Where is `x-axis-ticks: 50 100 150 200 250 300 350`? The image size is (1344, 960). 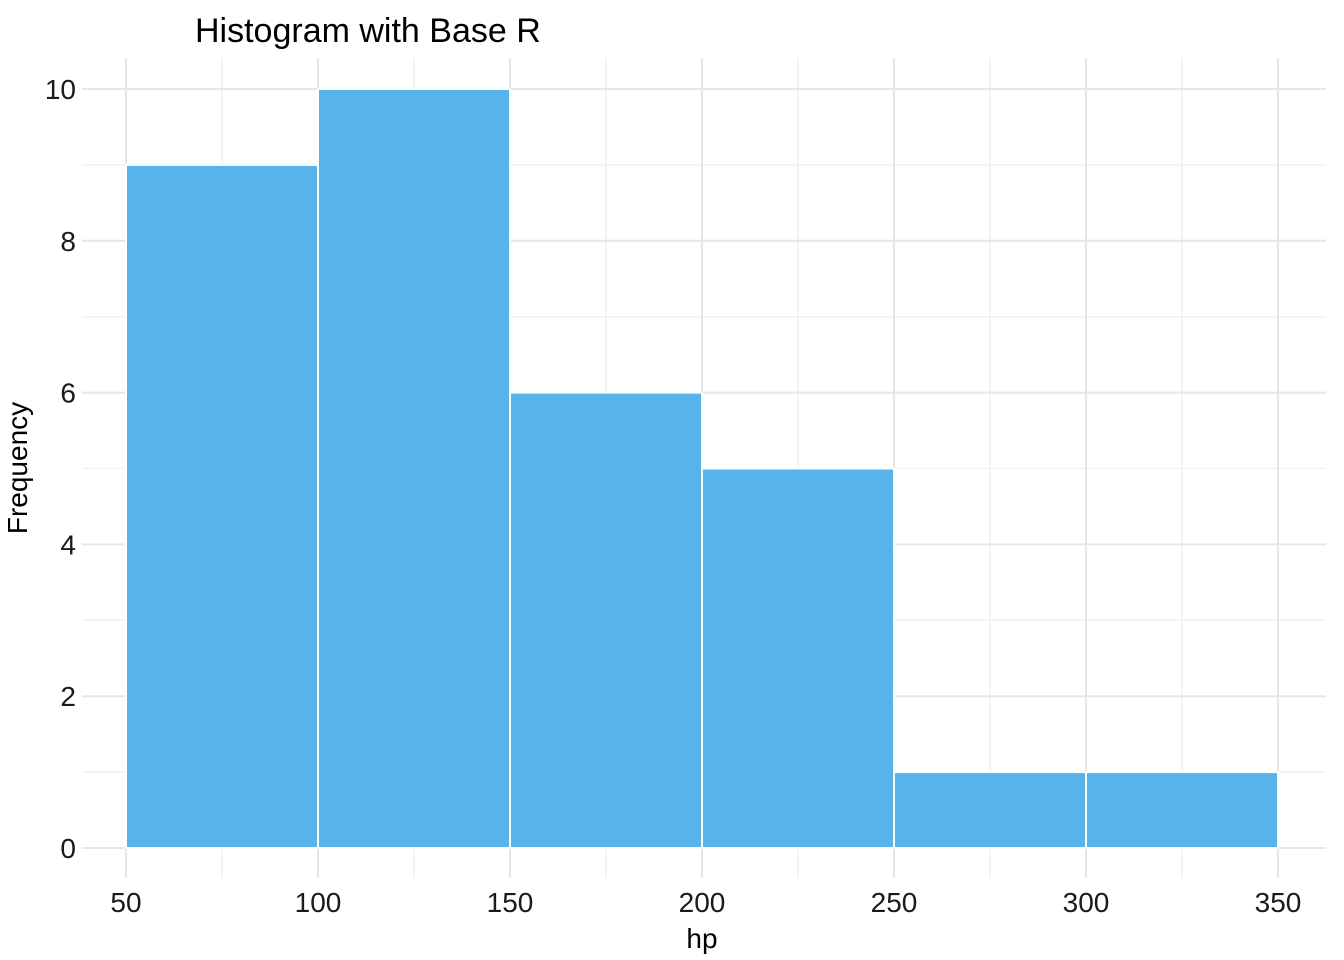 x-axis-ticks: 50 100 150 200 250 300 350 is located at coordinates (705, 902).